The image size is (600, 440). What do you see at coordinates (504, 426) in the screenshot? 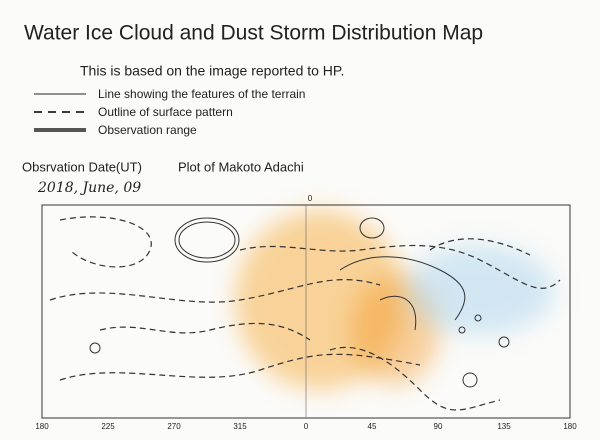
I see `longitude-label: 135` at bounding box center [504, 426].